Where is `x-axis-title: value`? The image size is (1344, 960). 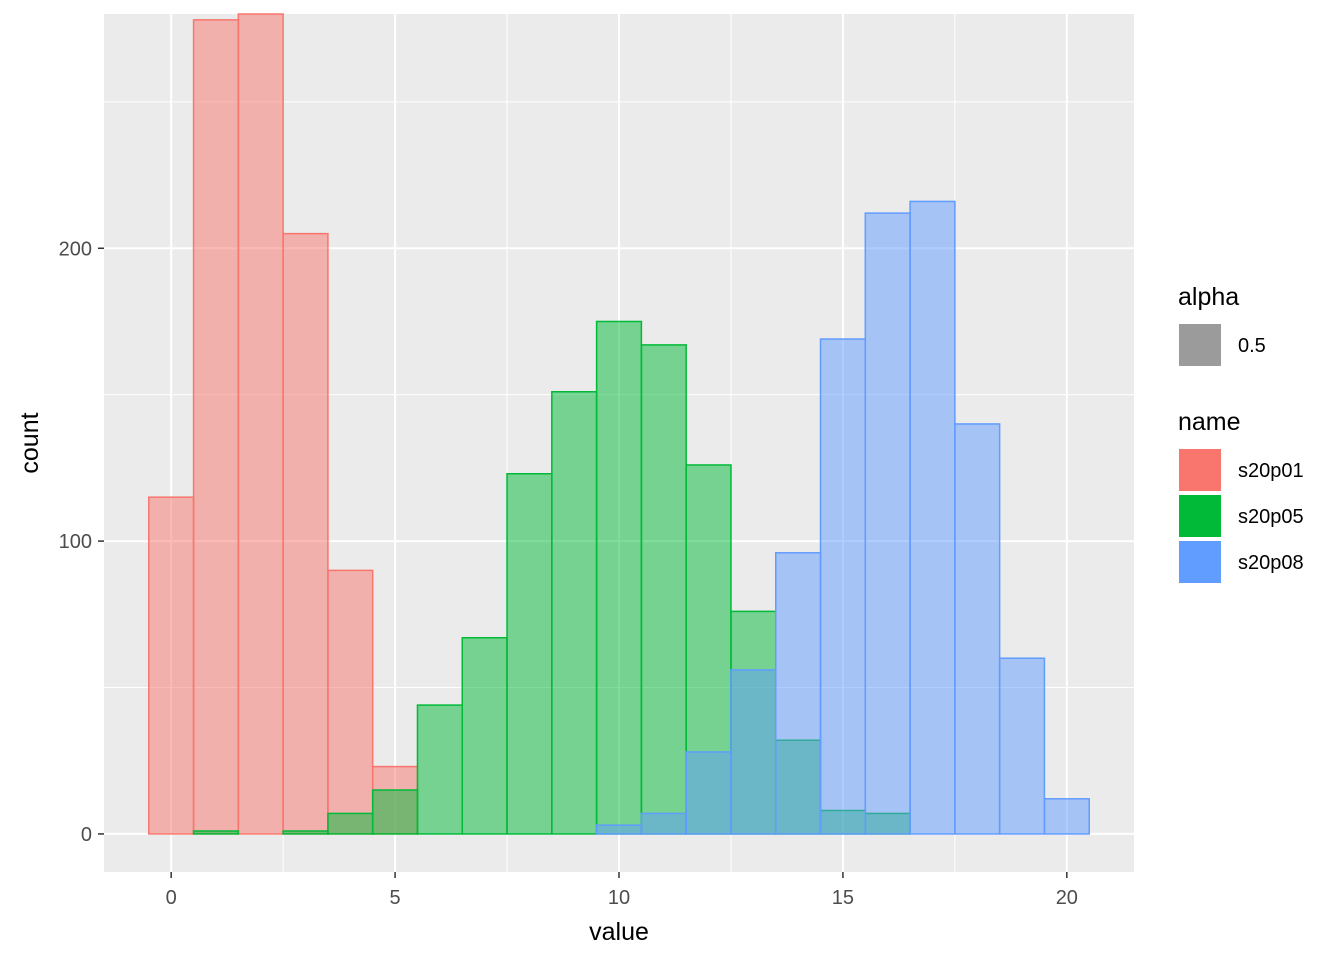
x-axis-title: value is located at coordinates (619, 932).